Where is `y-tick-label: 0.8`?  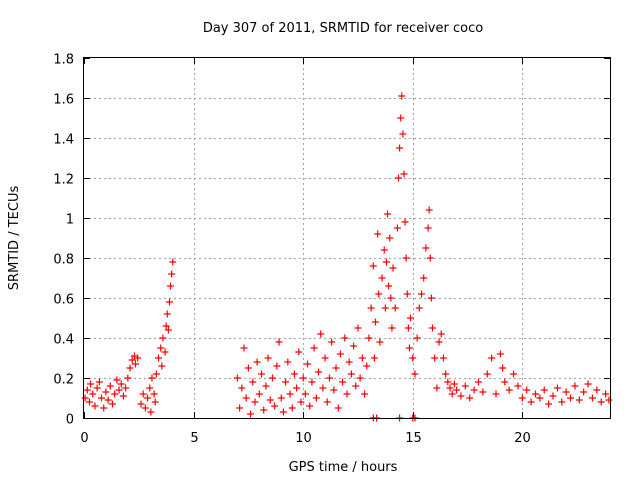 y-tick-label: 0.8 is located at coordinates (63, 260).